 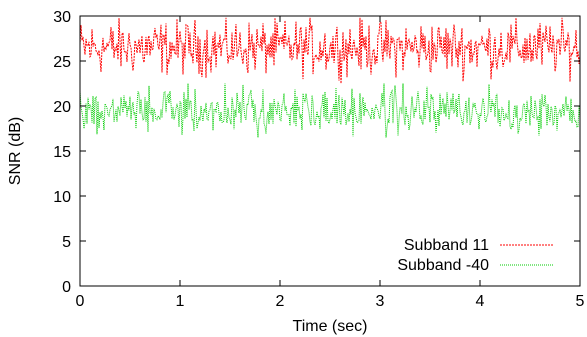 I want to click on x-tick-label: 2, so click(x=280, y=301).